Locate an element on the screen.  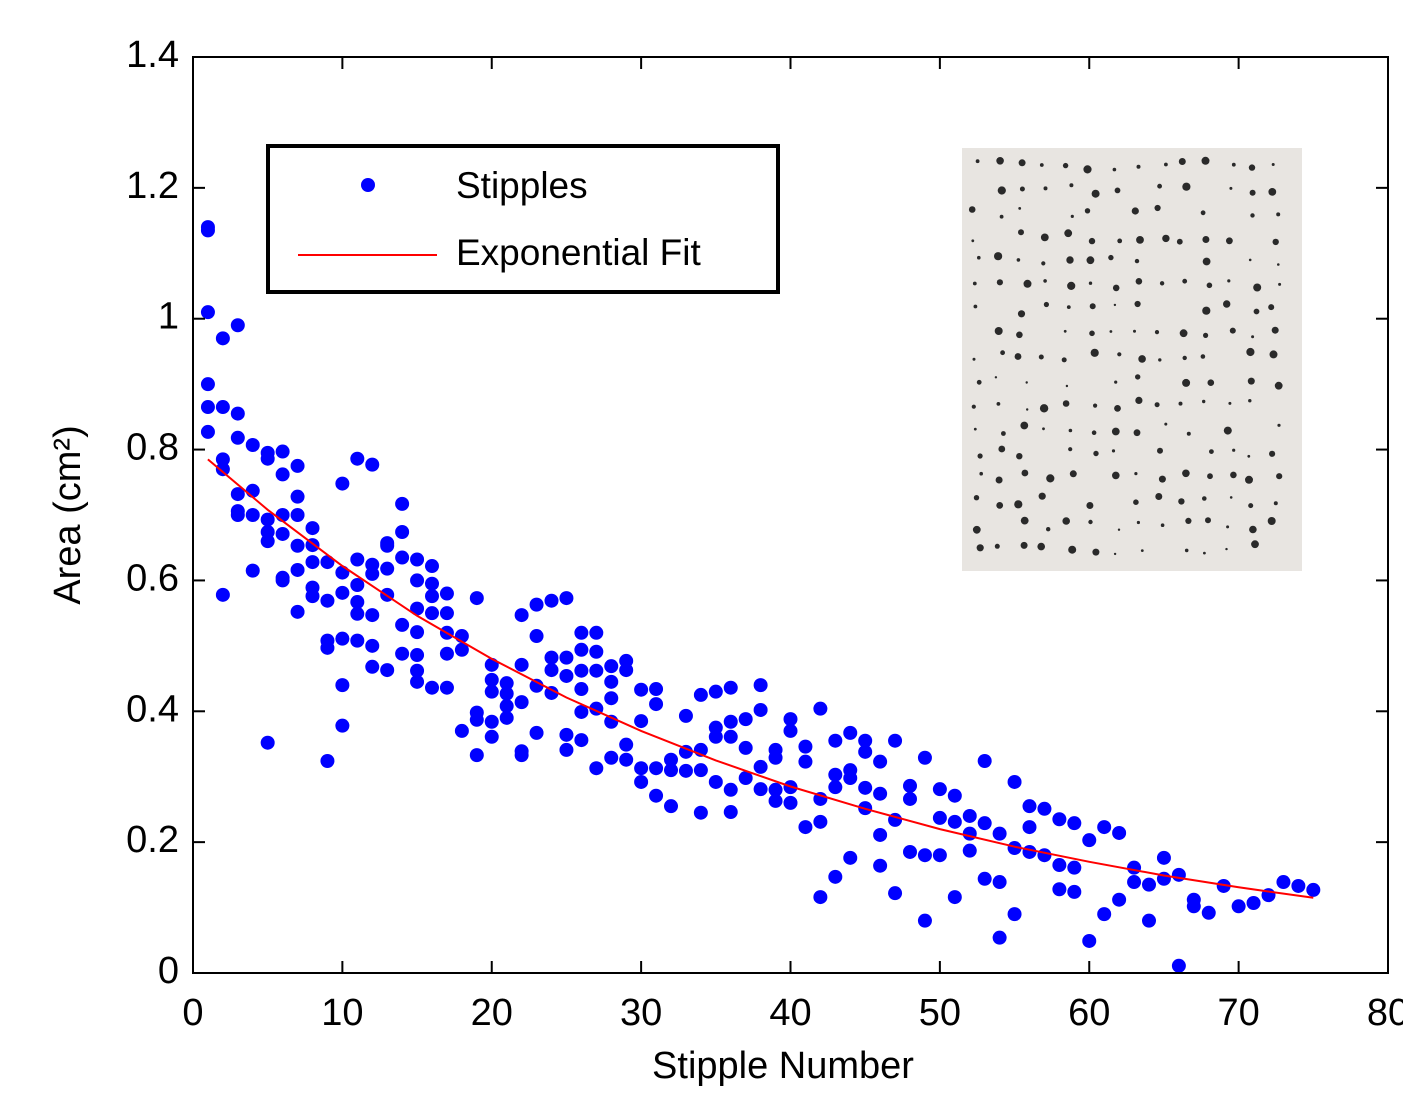
x-tick-label: 40 is located at coordinates (790, 1013).